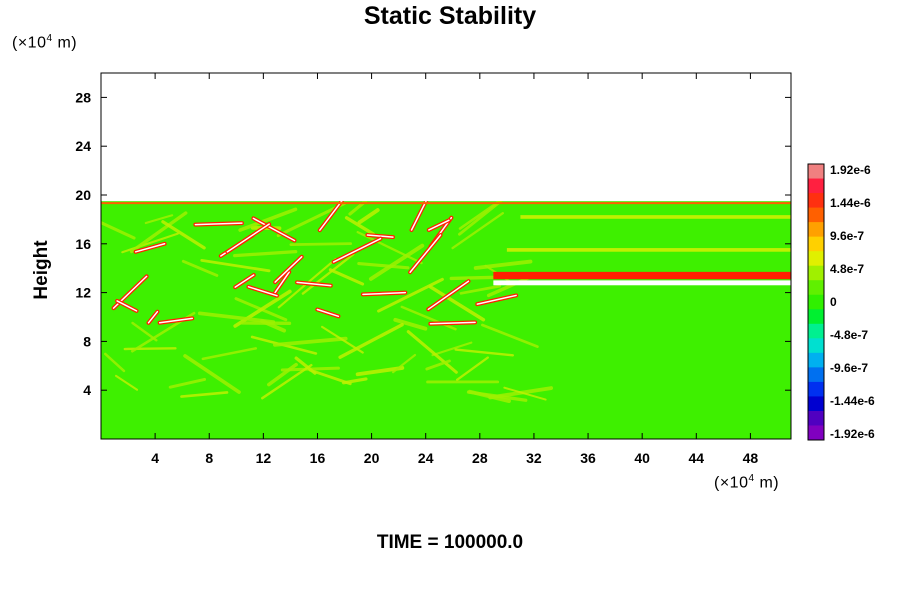  What do you see at coordinates (751, 458) in the screenshot?
I see `x-tick-label: 48` at bounding box center [751, 458].